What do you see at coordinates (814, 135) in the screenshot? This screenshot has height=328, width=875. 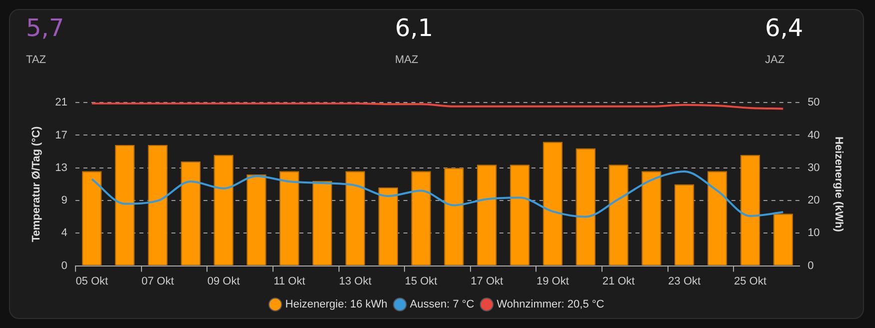 I see `y2-tick-label: 40` at bounding box center [814, 135].